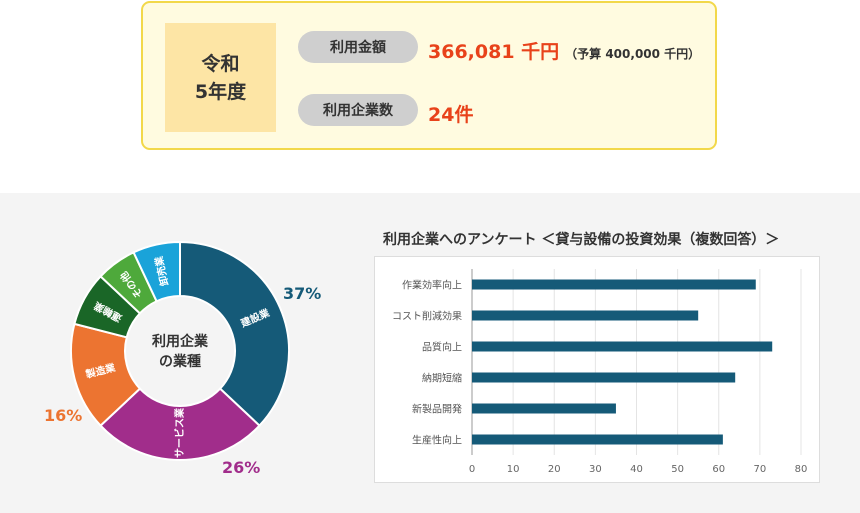  Describe the element at coordinates (636, 469) in the screenshot. I see `x-tick-label-4: 40` at that location.